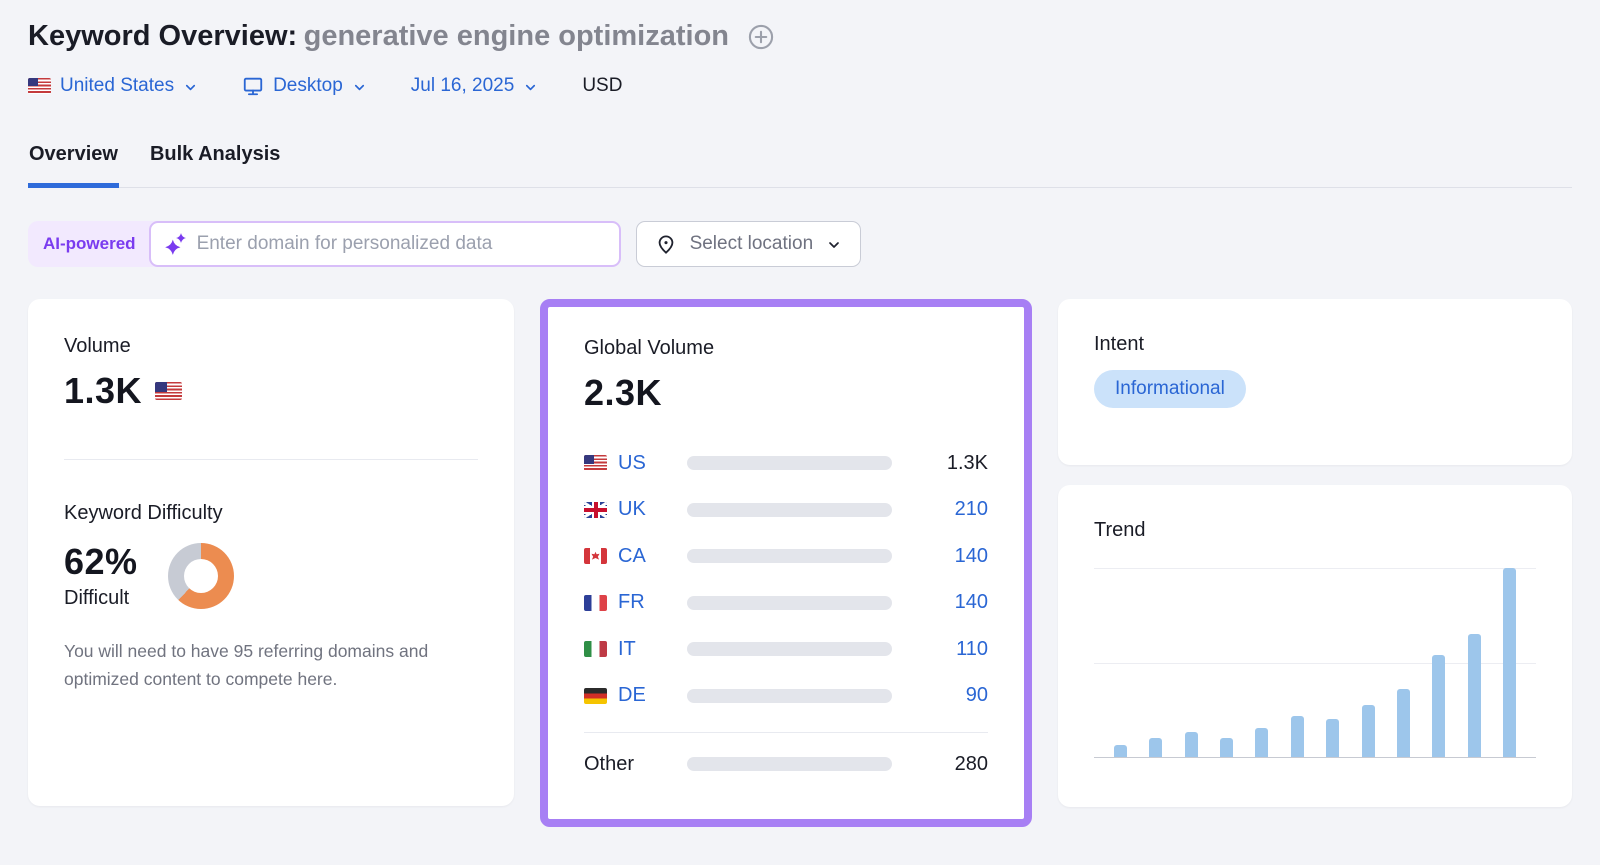 This screenshot has height=865, width=1600. Describe the element at coordinates (175, 244) in the screenshot. I see `sparkles-icon` at that location.